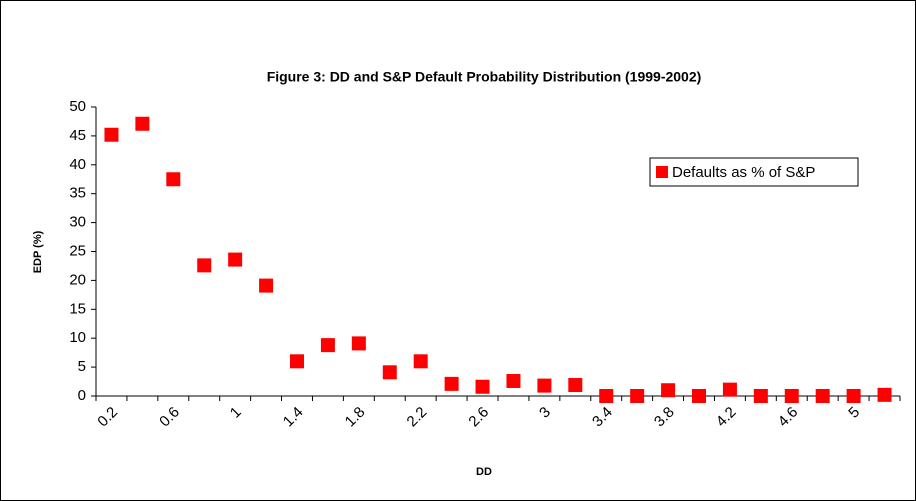 This screenshot has height=501, width=916. I want to click on y-tick-label: 50, so click(77, 106).